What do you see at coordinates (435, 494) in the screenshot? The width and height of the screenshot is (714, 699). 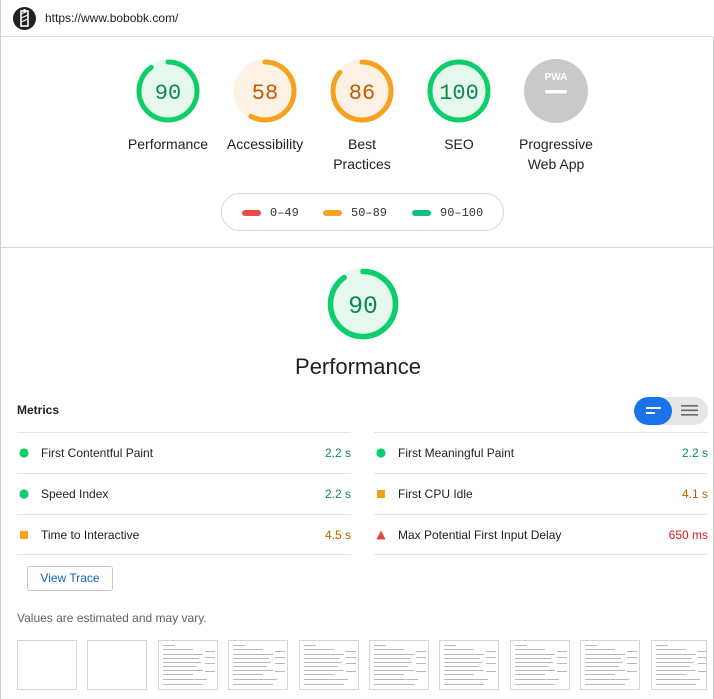 I see `metric-name: First CPU Idle` at bounding box center [435, 494].